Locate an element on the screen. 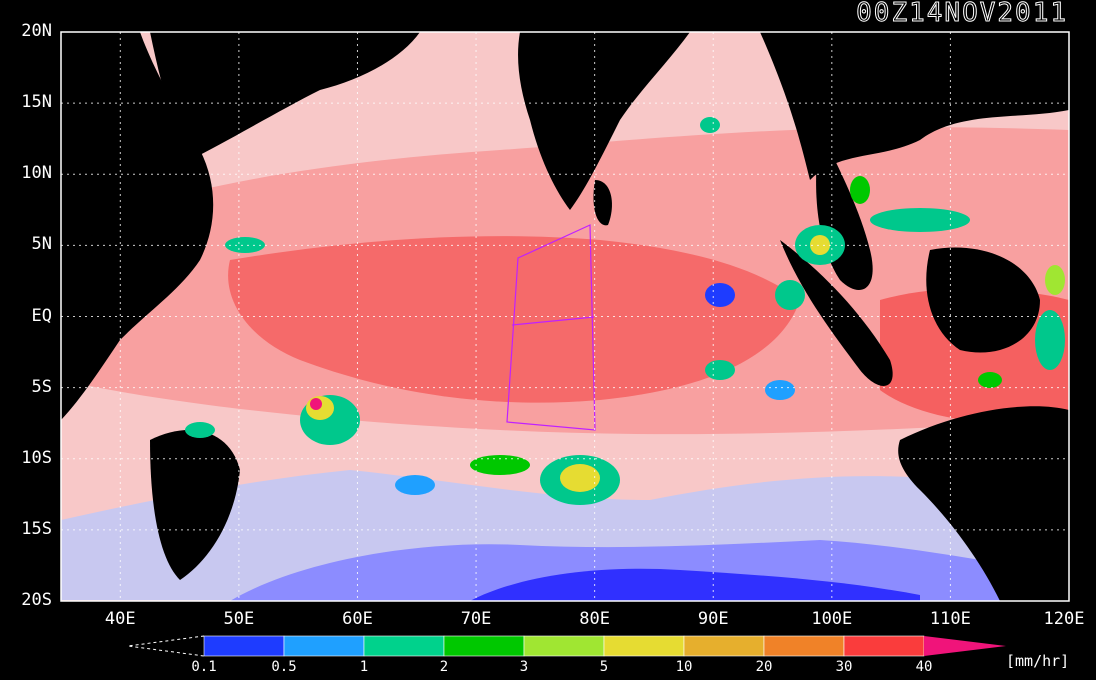 This screenshot has height=680, width=1096. longitude-label: 110E is located at coordinates (950, 619).